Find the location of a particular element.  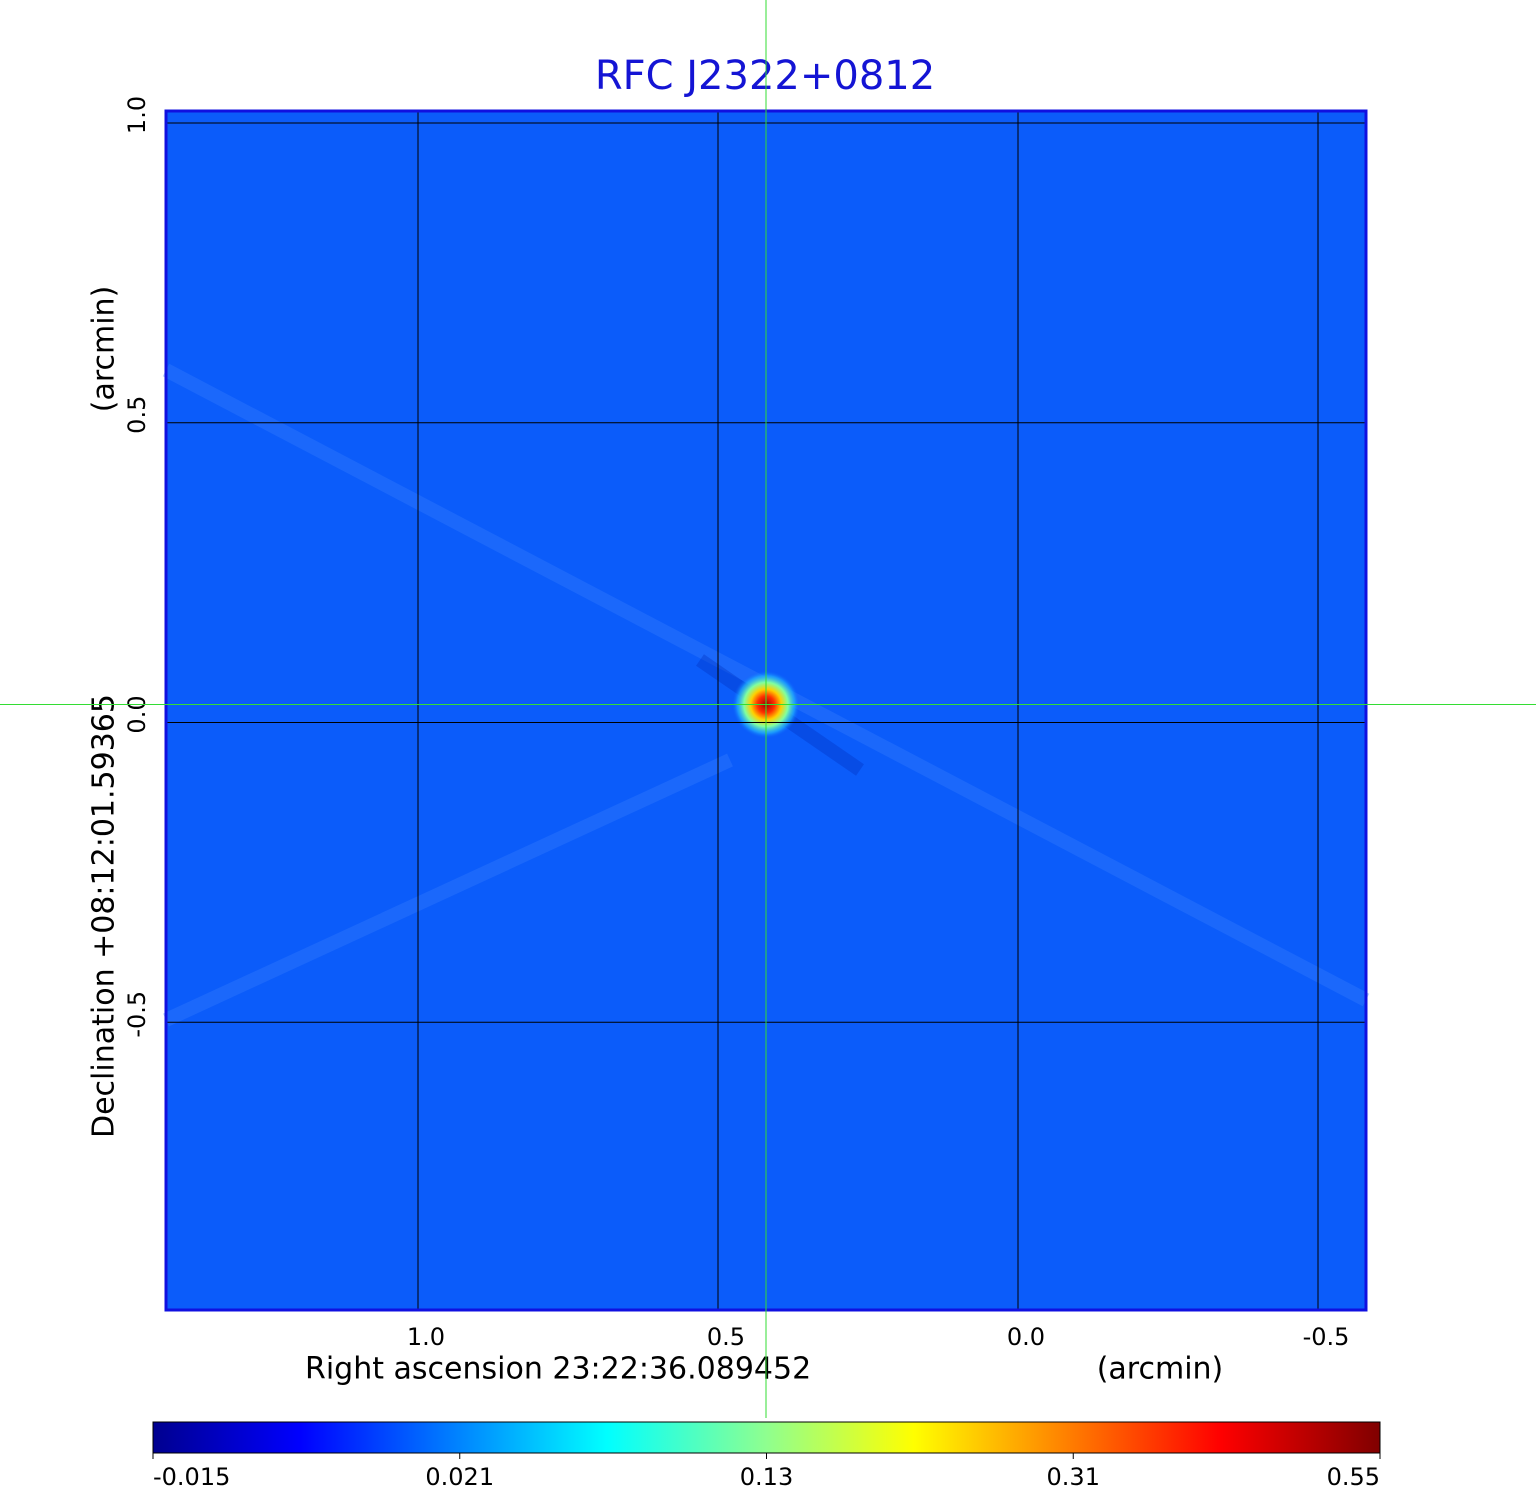

colorbar-tick-label: 0.31 is located at coordinates (1073, 1477).